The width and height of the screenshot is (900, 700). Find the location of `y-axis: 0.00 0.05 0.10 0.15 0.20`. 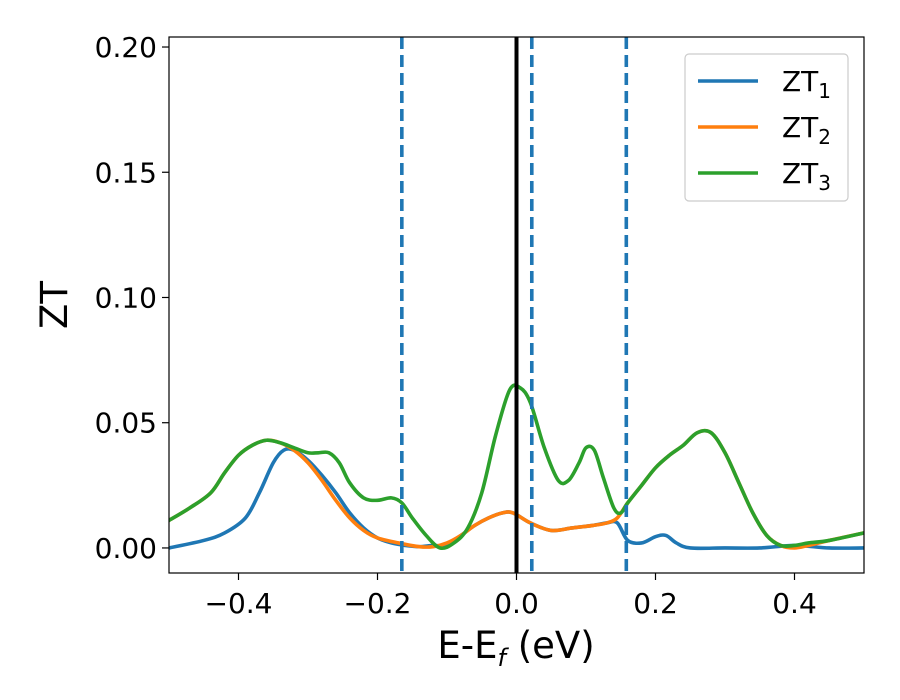

y-axis: 0.00 0.05 0.10 0.15 0.20 is located at coordinates (132, 298).